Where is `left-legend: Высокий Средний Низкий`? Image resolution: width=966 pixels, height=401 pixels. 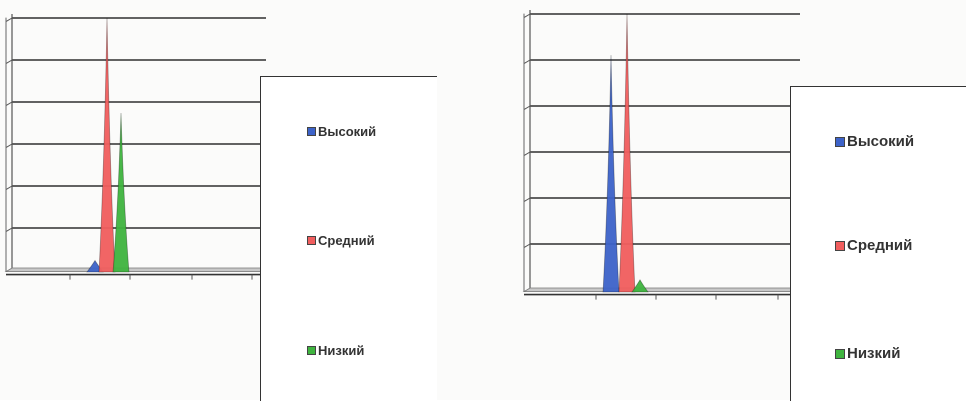 left-legend: Высокий Средний Низкий is located at coordinates (348, 238).